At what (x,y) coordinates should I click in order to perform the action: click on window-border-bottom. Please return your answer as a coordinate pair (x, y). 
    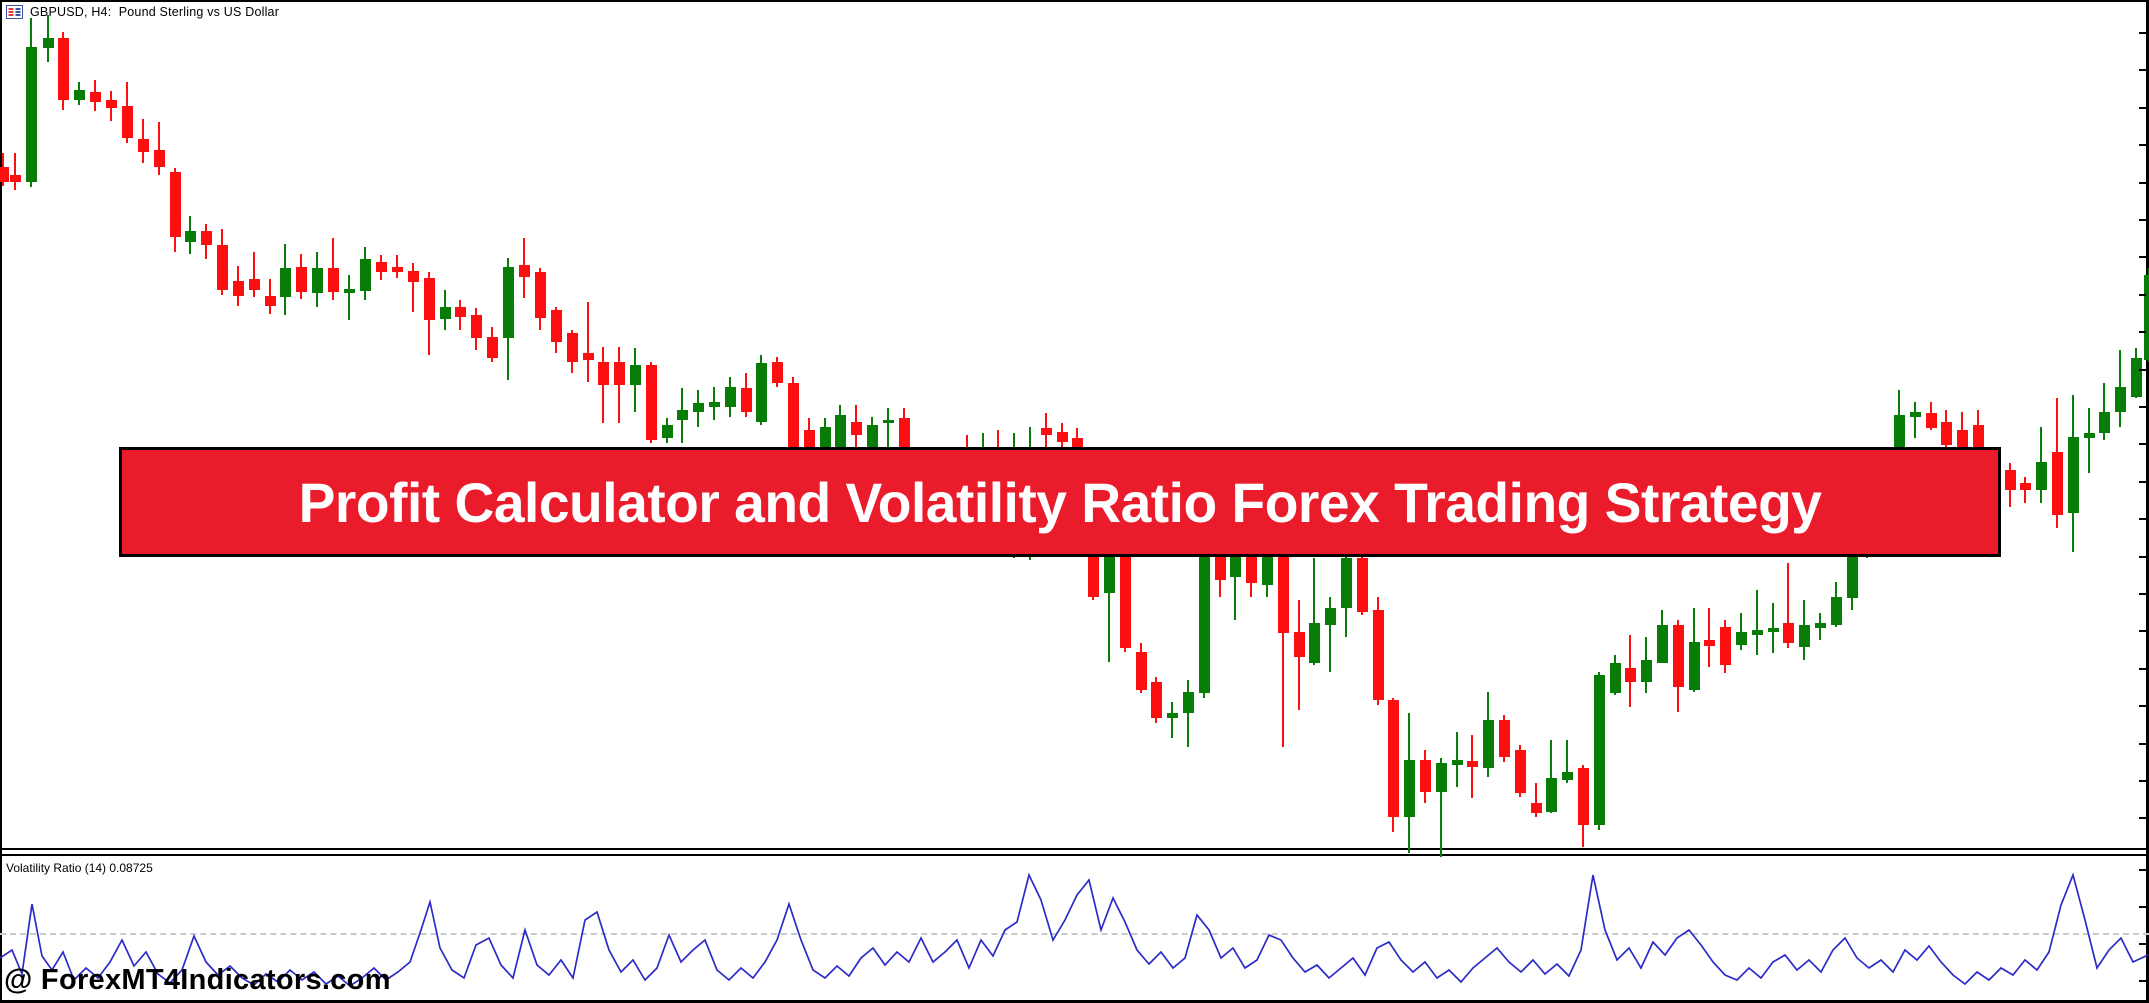
    Looking at the image, I should click on (1074, 1001).